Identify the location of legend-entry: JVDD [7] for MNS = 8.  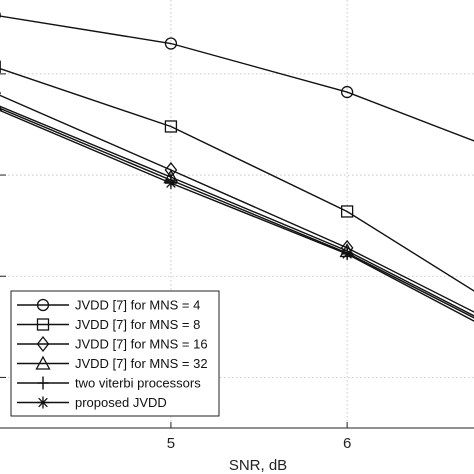
(108, 324).